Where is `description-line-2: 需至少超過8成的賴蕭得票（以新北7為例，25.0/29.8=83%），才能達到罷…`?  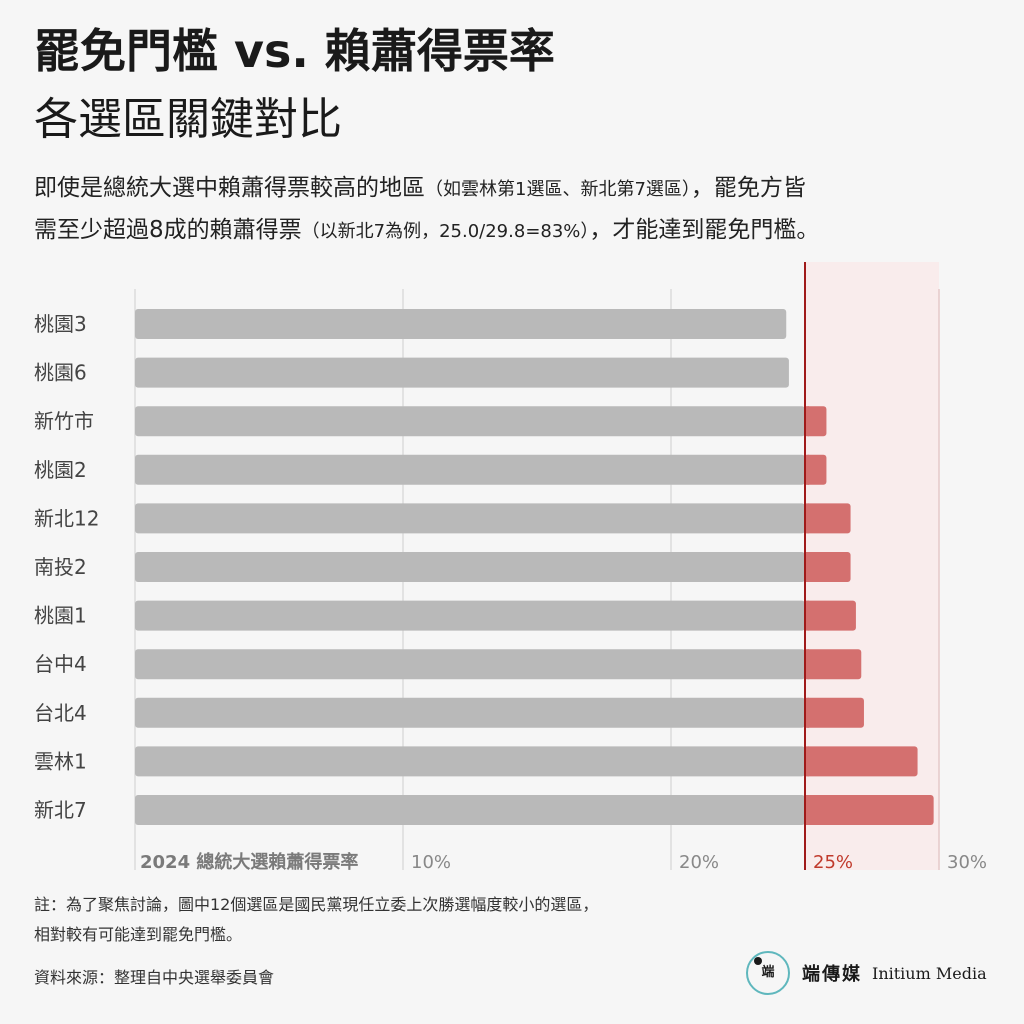 description-line-2: 需至少超過8成的賴蕭得票（以新北7為例，25.0/29.8=83%），才能達到罷… is located at coordinates (519, 231).